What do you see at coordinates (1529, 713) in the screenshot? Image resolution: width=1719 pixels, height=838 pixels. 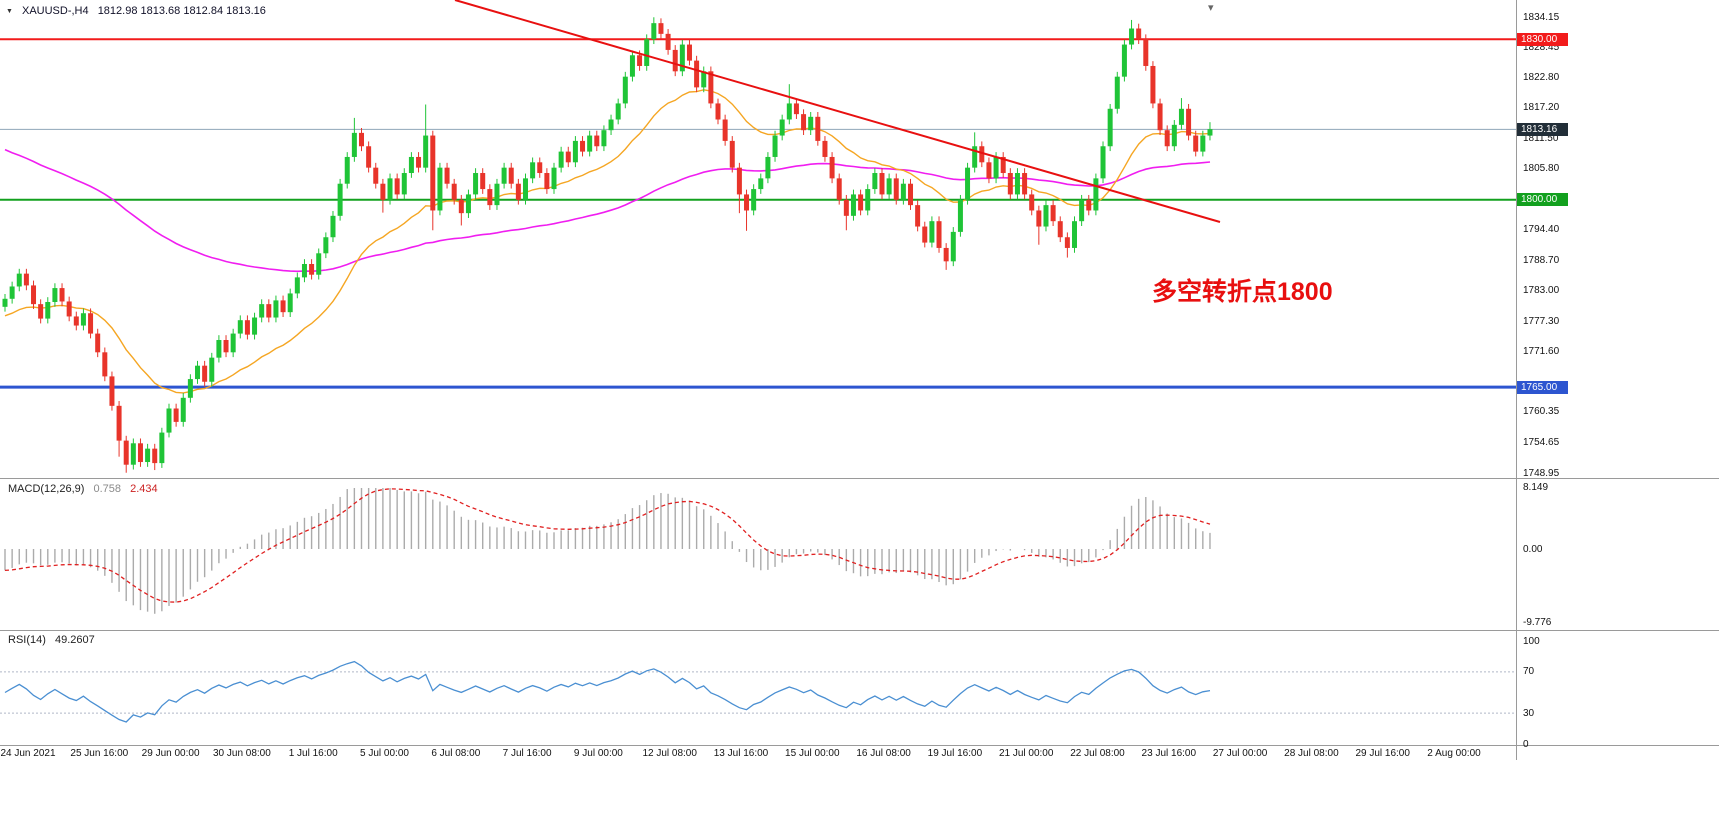 I see `rsi-tick: 30` at bounding box center [1529, 713].